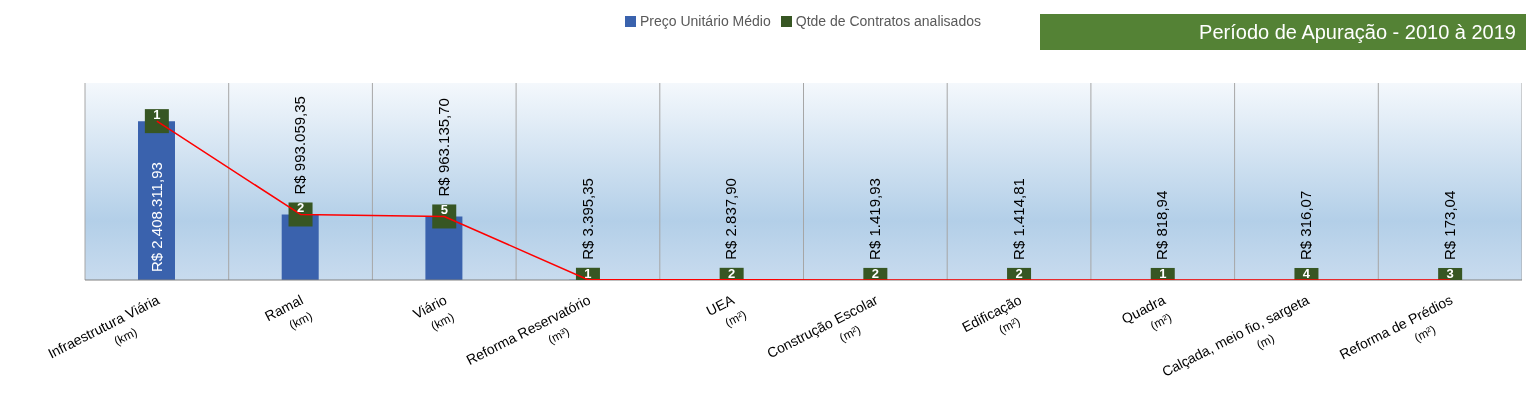 The height and width of the screenshot is (409, 1530). Describe the element at coordinates (731, 219) in the screenshot. I see `data-label: R$ 2.837,90` at that location.